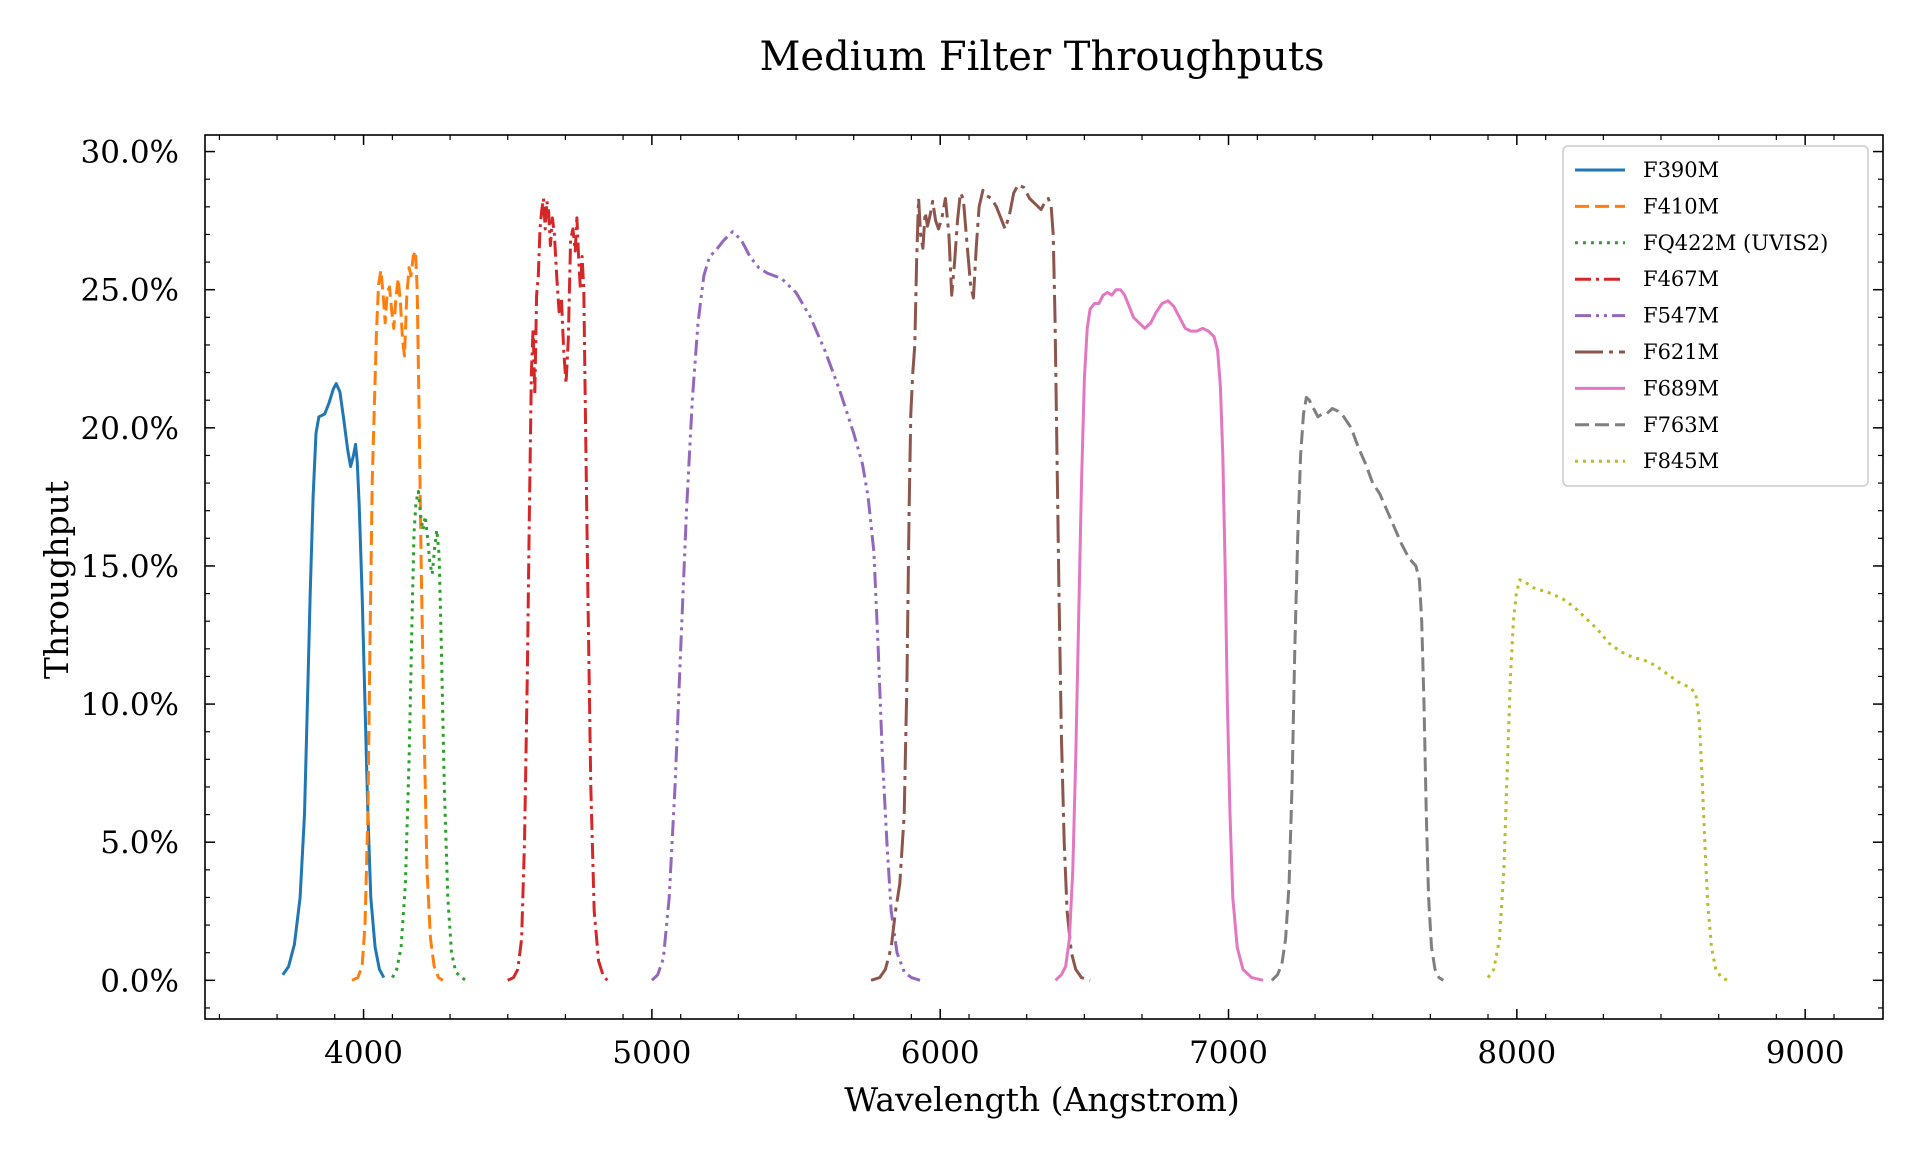  I want to click on series-line-f763m, so click(1357, 688).